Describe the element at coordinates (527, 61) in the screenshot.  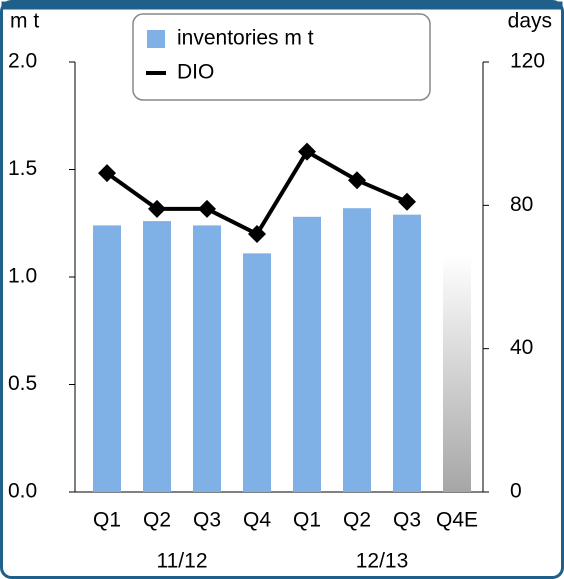
I see `y2-tick-label: 120` at that location.